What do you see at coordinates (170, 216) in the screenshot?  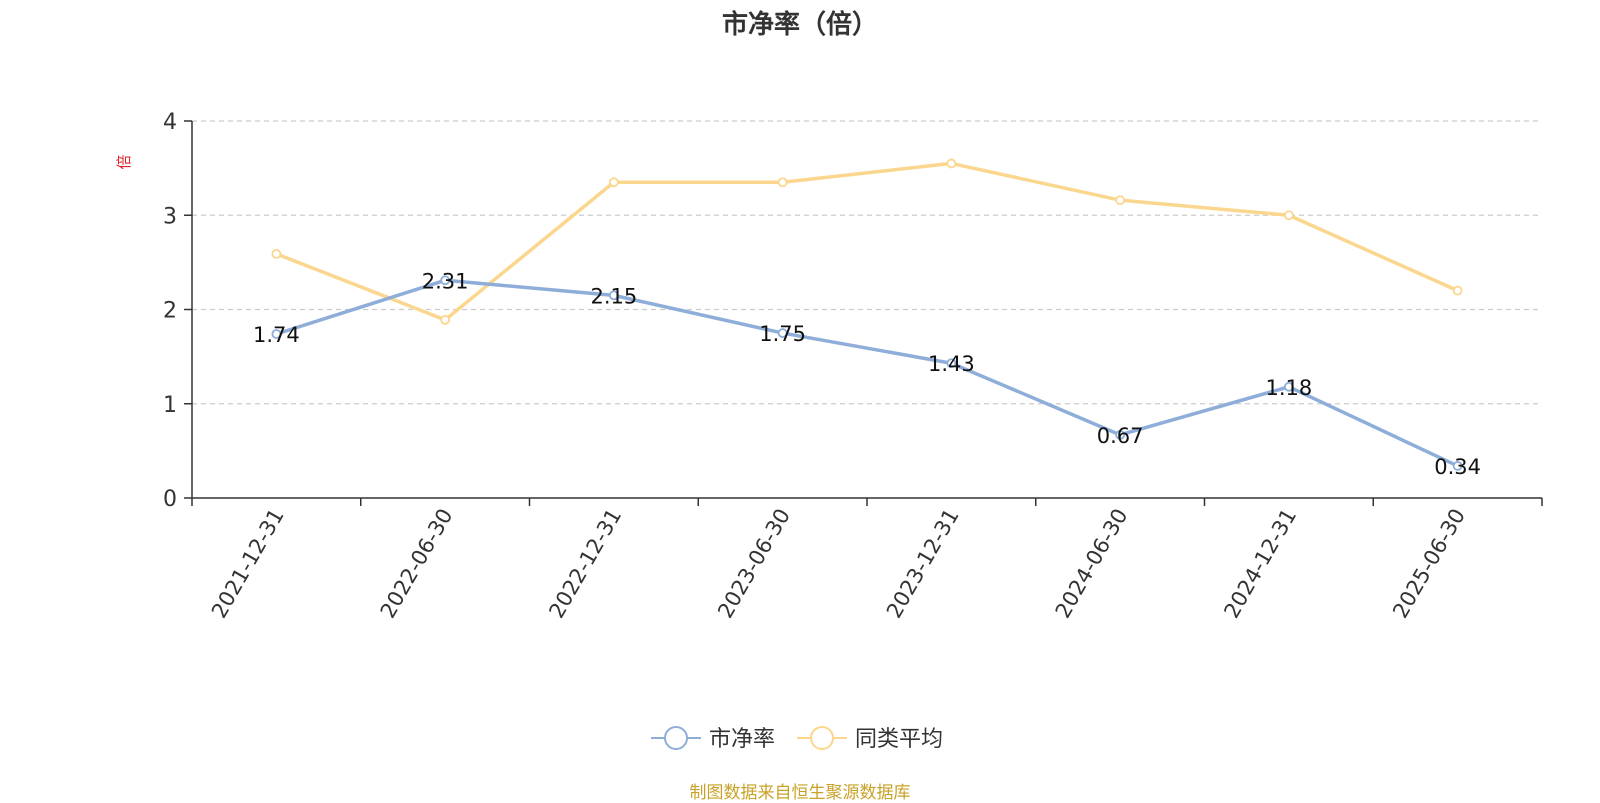 I see `y-tick-label: 3` at bounding box center [170, 216].